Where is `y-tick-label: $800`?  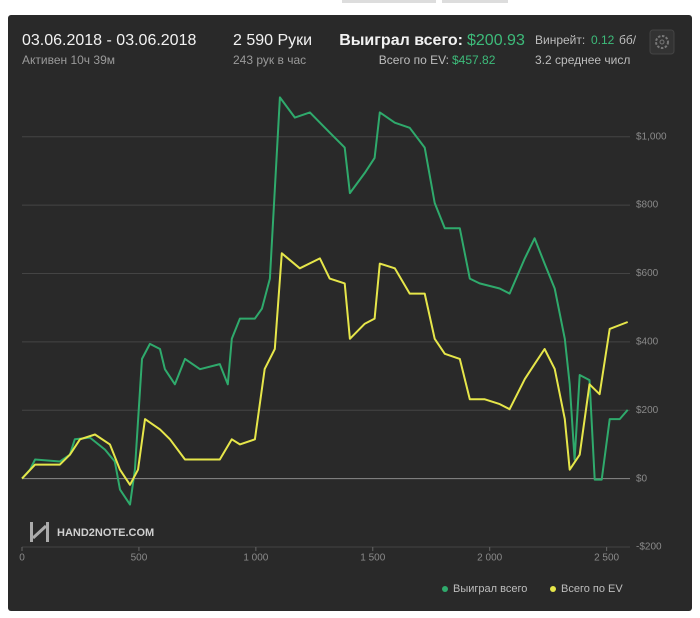
y-tick-label: $800 is located at coordinates (647, 205).